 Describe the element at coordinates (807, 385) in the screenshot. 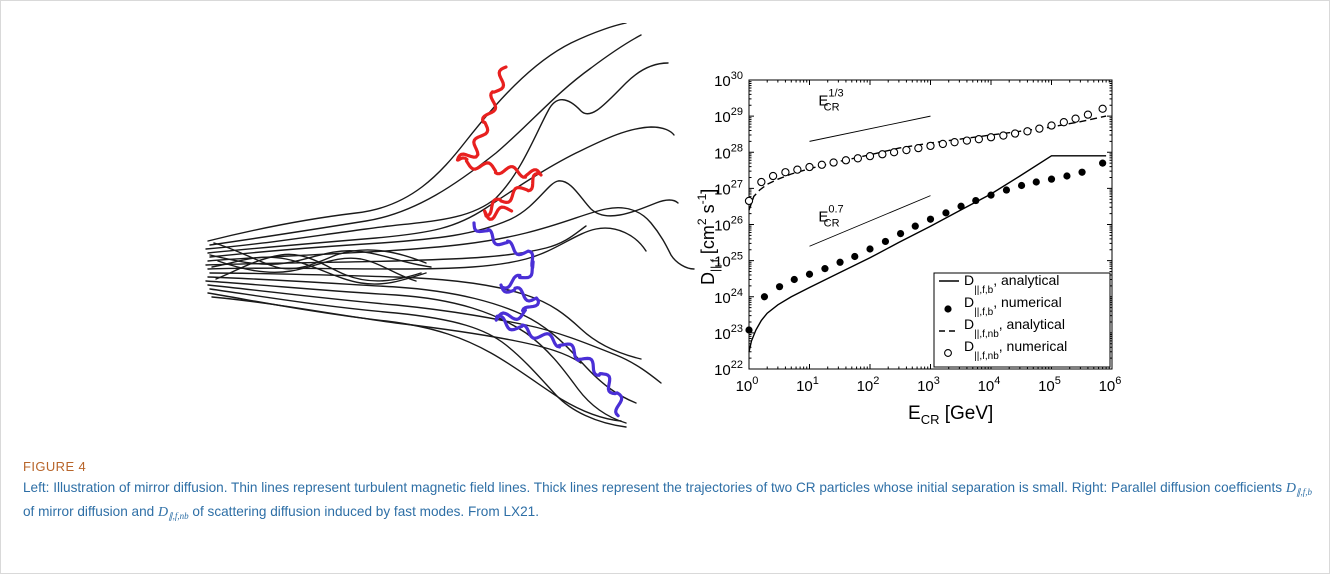

I see `x-tick-label: 10¹` at that location.